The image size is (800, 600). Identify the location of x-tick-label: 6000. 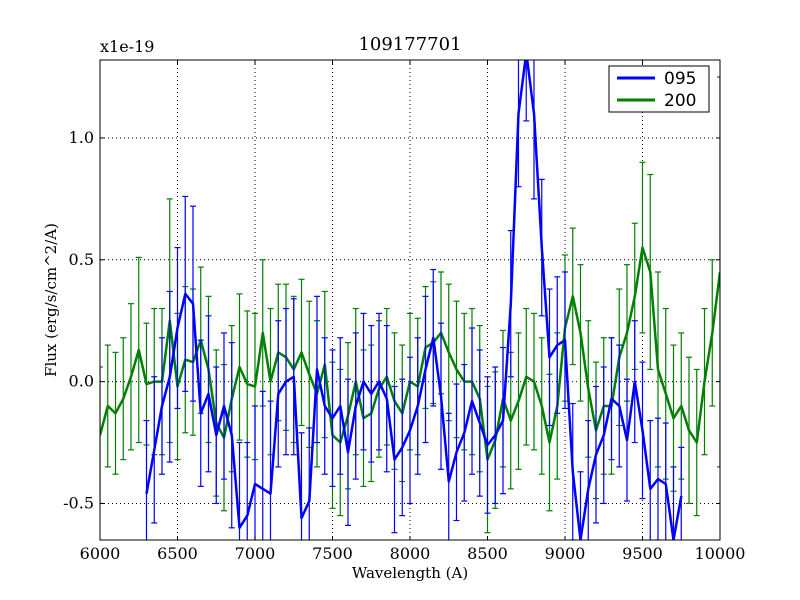
(100, 553).